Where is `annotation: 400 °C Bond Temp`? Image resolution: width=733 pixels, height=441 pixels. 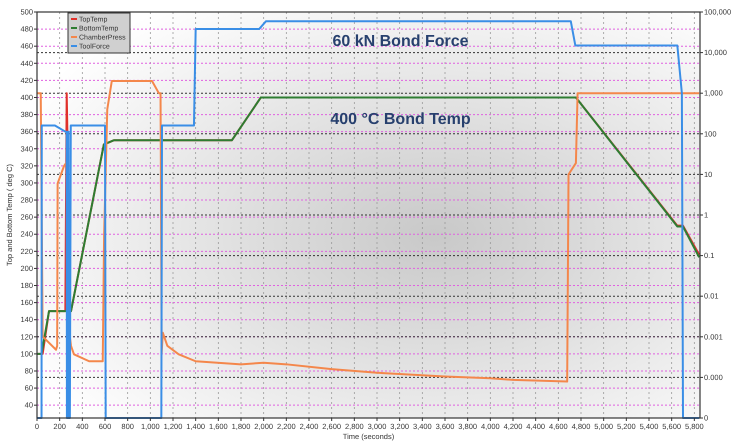 annotation: 400 °C Bond Temp is located at coordinates (400, 119).